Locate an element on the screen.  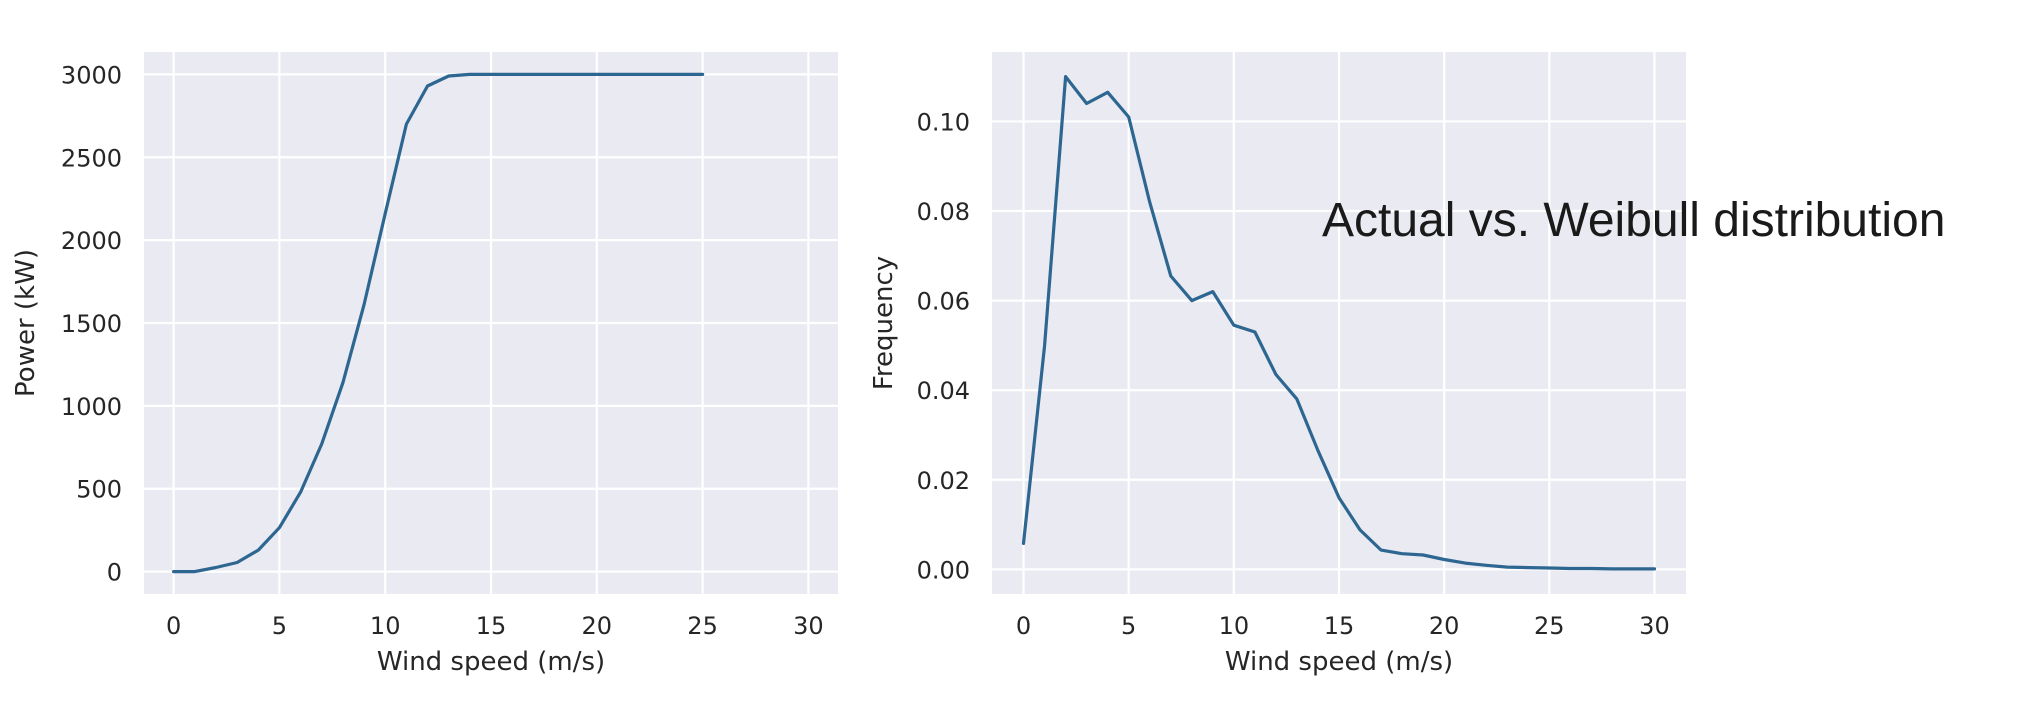
y-tick-label: 1000 is located at coordinates (91, 407).